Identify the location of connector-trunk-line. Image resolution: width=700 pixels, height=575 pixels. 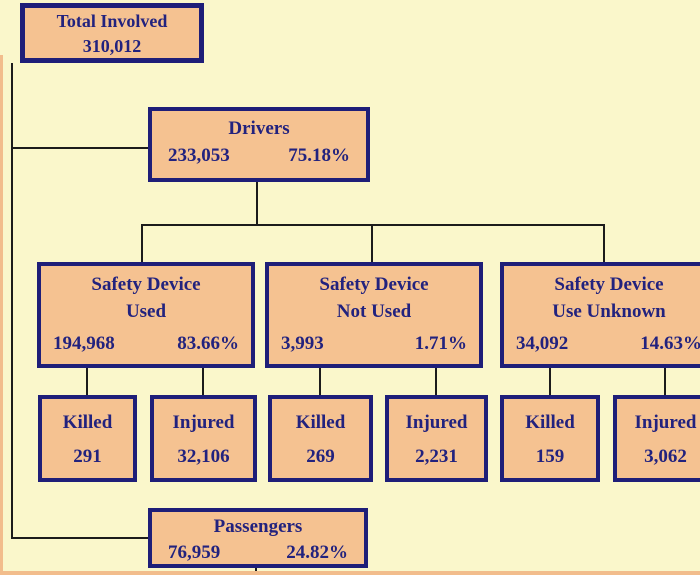
(12, 301).